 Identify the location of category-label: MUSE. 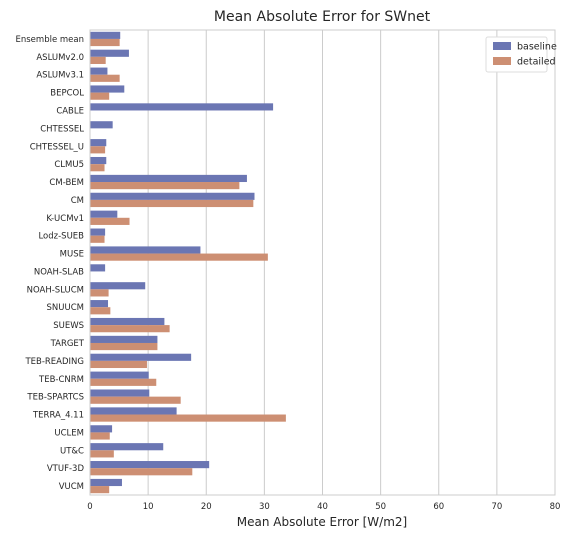
(72, 255).